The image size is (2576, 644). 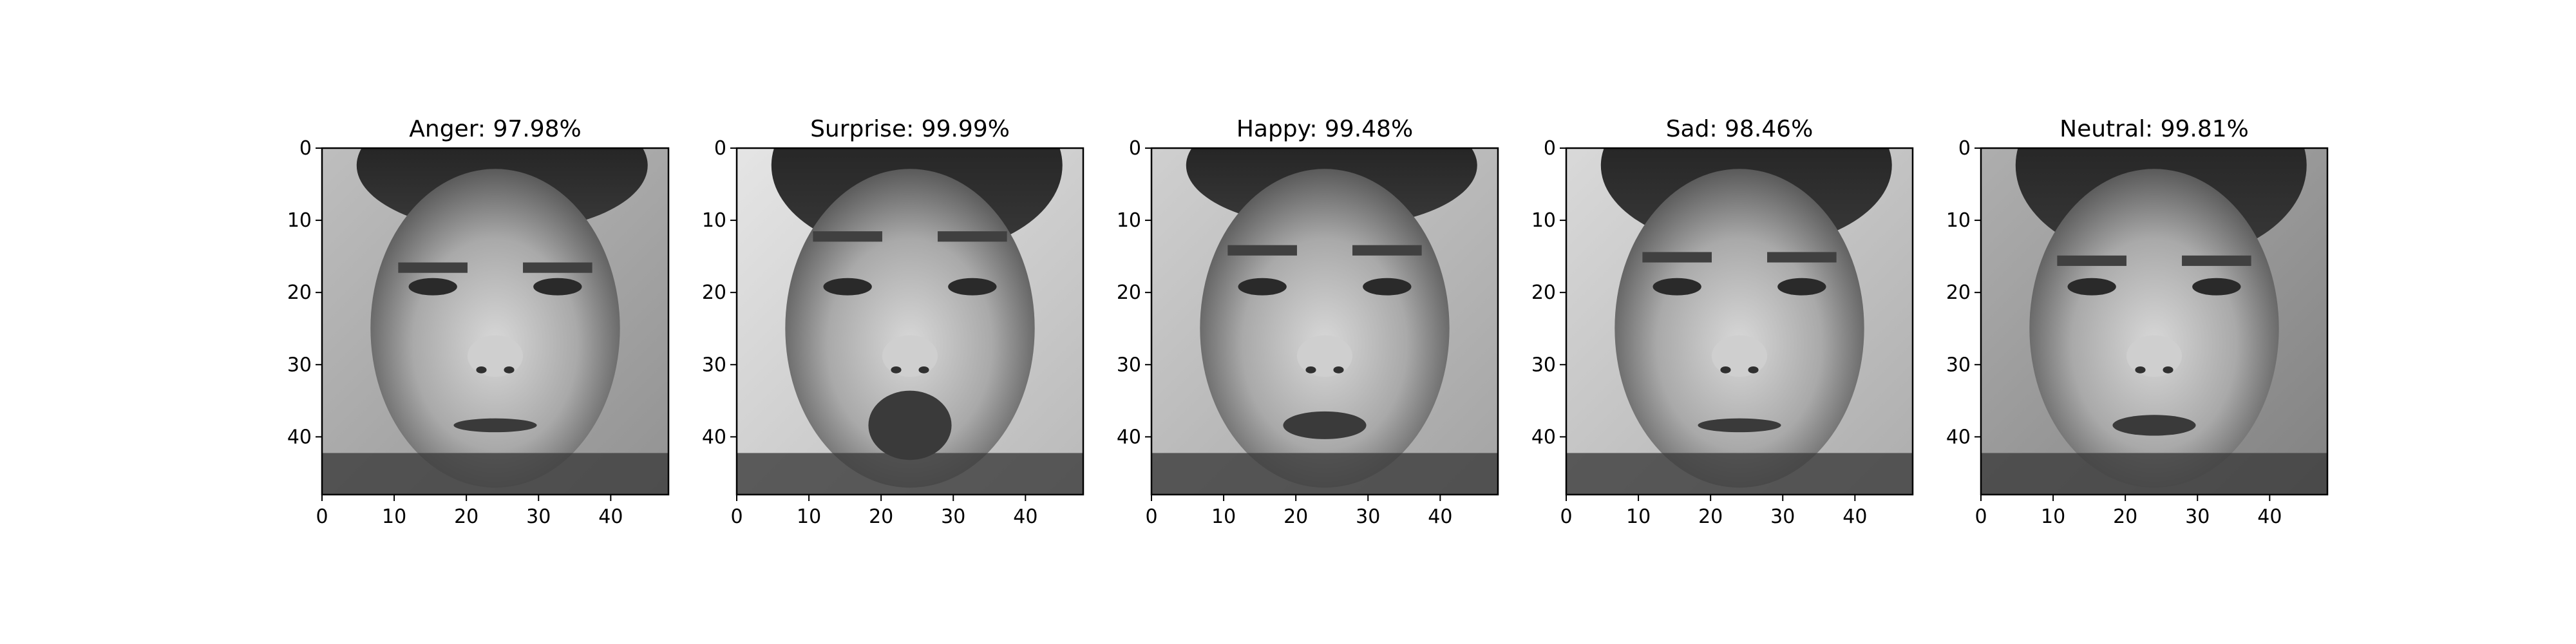 What do you see at coordinates (1740, 129) in the screenshot?
I see `panel-title: Sad: 98.46%` at bounding box center [1740, 129].